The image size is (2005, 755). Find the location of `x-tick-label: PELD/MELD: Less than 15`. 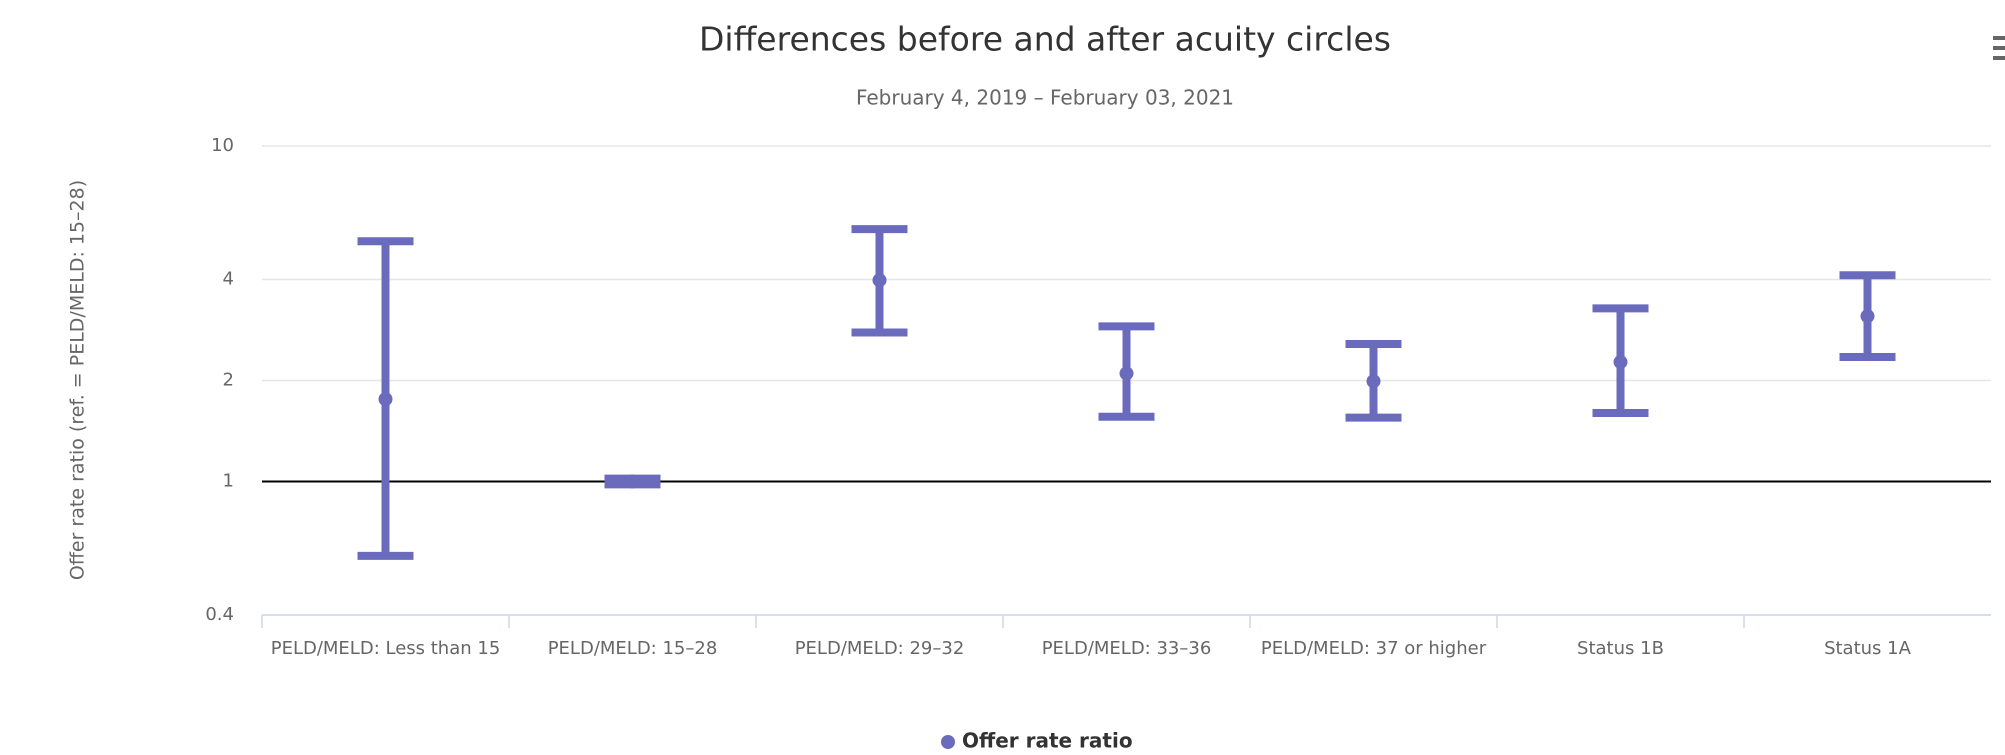

x-tick-label: PELD/MELD: Less than 15 is located at coordinates (385, 648).